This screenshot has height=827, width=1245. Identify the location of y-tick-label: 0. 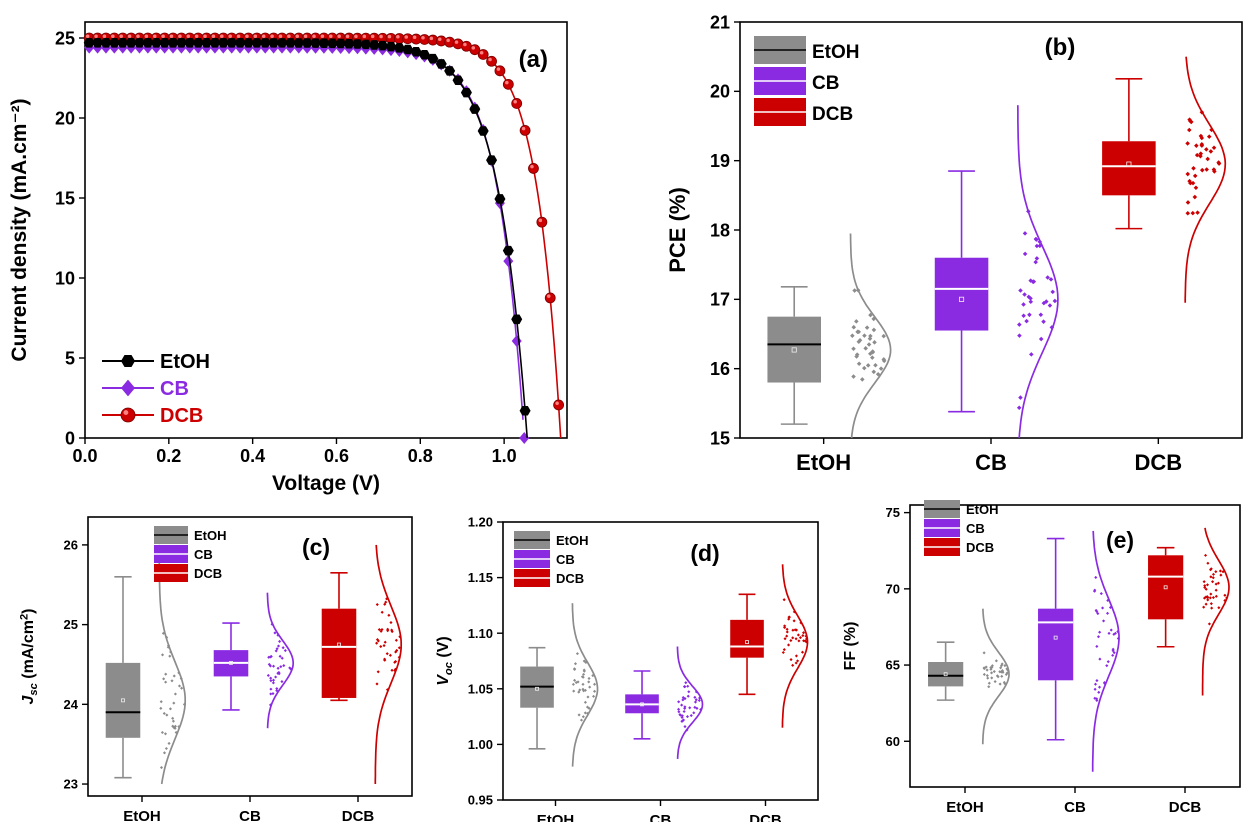
(70, 438).